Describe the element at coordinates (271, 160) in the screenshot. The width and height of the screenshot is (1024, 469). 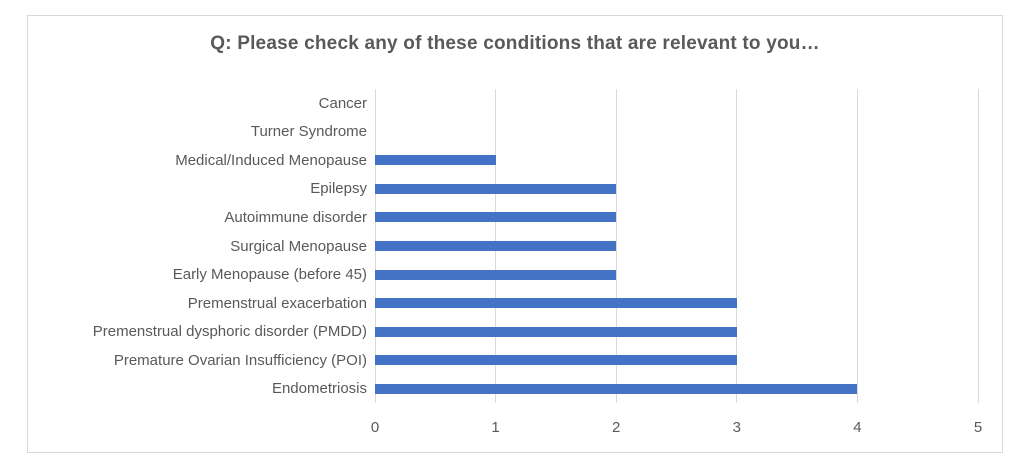
I see `category-label: Medical/Induced Menopause` at that location.